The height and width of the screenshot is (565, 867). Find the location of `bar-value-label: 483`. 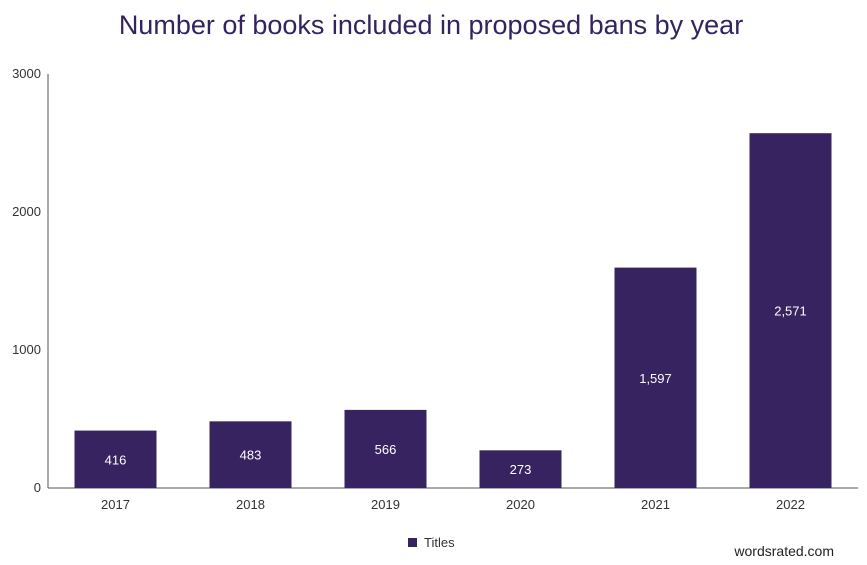

bar-value-label: 483 is located at coordinates (251, 455).